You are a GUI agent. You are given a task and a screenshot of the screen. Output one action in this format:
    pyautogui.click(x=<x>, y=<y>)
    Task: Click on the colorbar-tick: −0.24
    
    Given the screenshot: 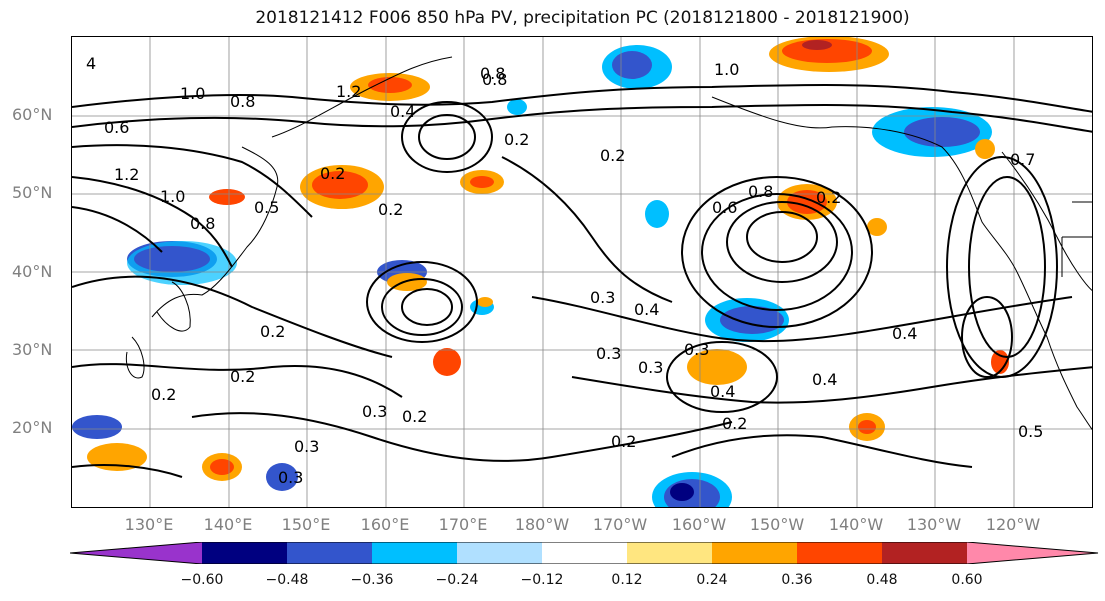 What is the action you would take?
    pyautogui.click(x=457, y=580)
    